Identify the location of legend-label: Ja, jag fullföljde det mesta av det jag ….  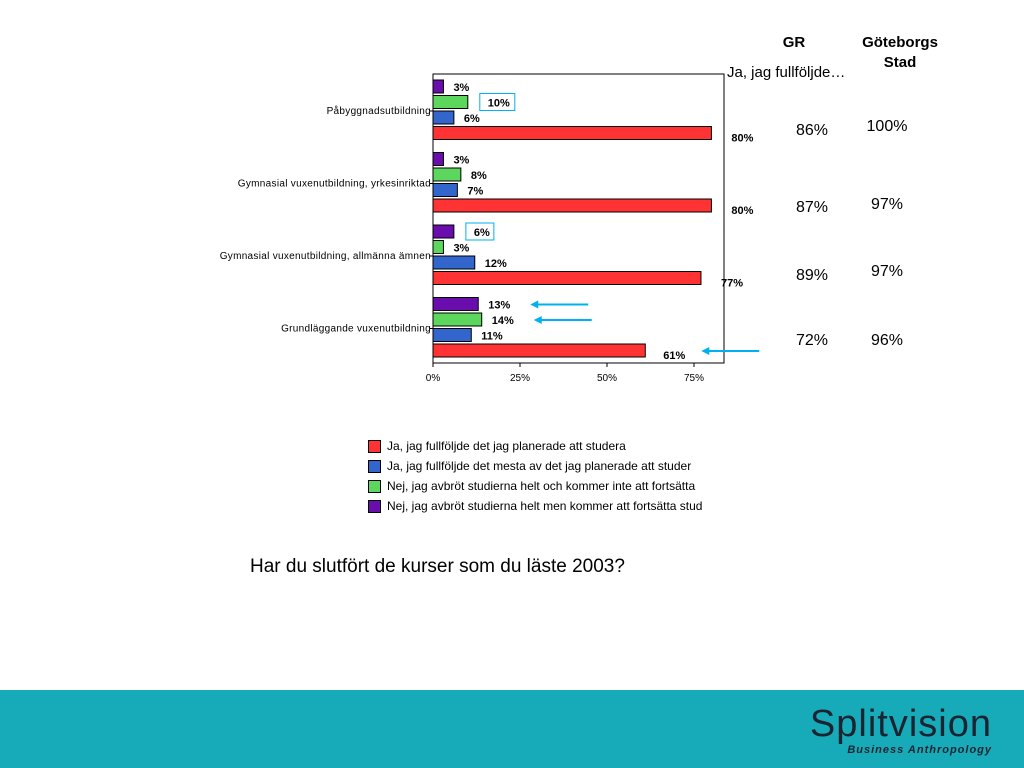
(539, 466).